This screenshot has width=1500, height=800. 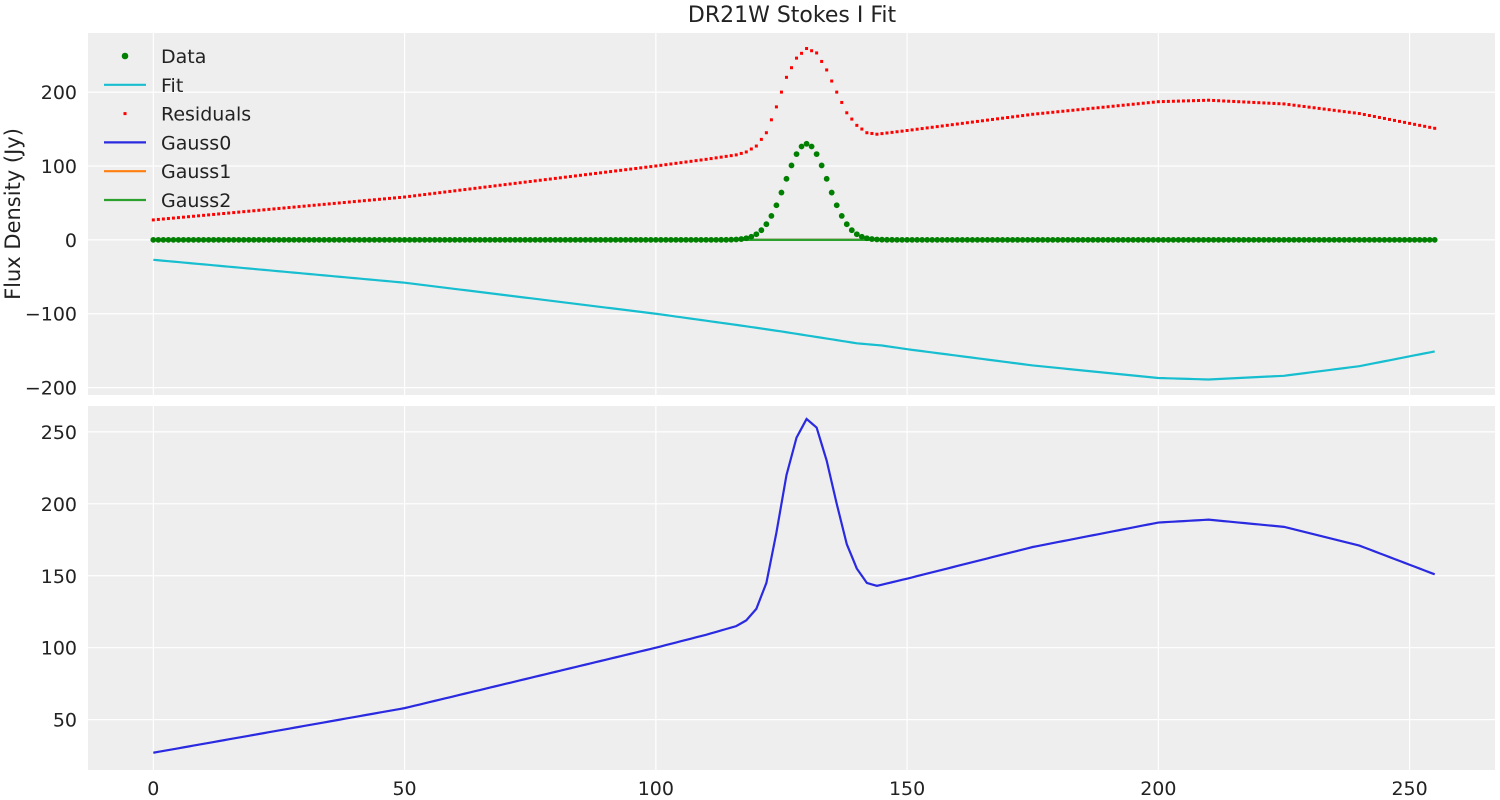 What do you see at coordinates (196, 201) in the screenshot?
I see `legend-label-gauss2: Gauss2` at bounding box center [196, 201].